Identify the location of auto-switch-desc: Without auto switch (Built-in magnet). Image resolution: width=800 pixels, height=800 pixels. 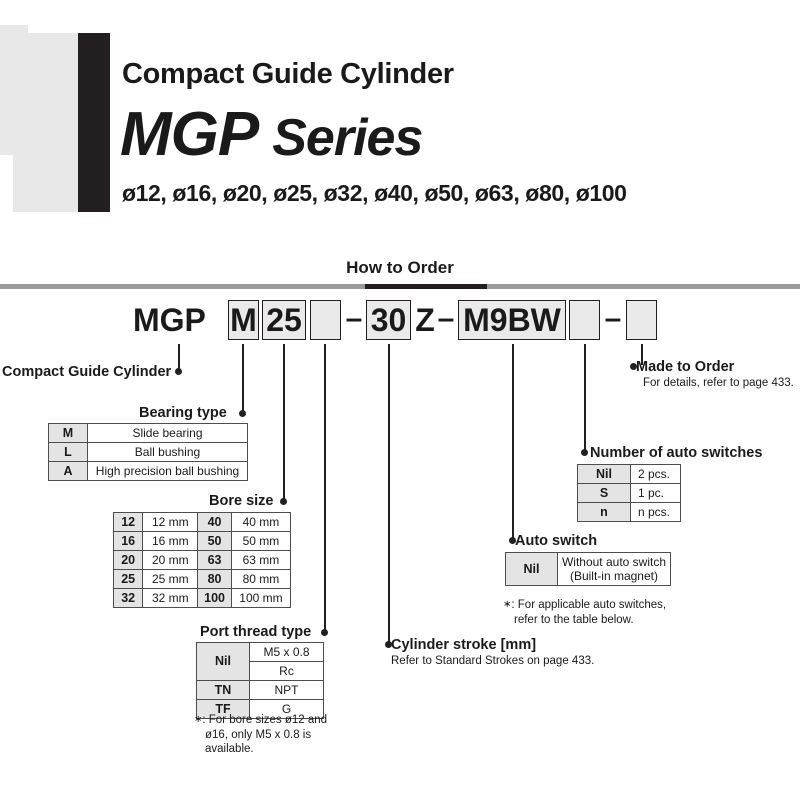
(614, 569).